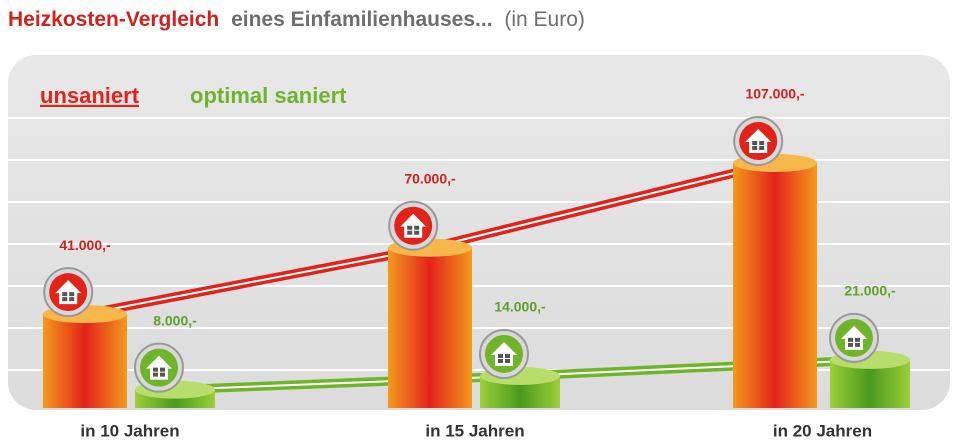  Describe the element at coordinates (474, 430) in the screenshot. I see `x-tick-label: in 15 Jahren` at that location.